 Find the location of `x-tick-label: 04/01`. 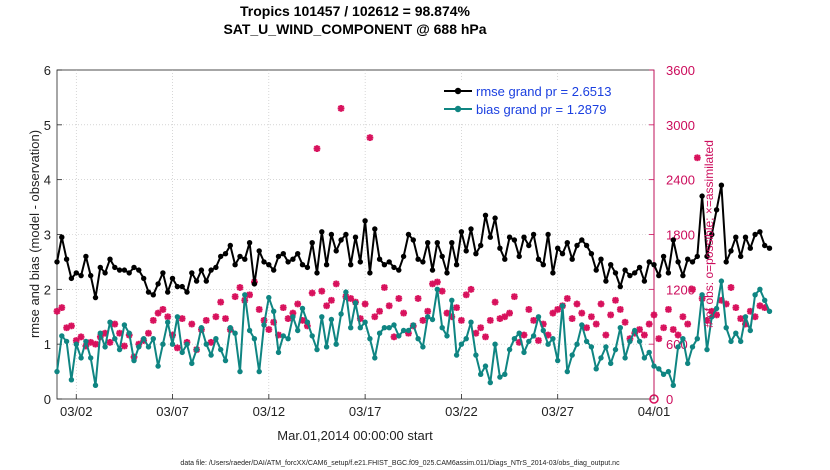

x-tick-label: 04/01 is located at coordinates (654, 411).